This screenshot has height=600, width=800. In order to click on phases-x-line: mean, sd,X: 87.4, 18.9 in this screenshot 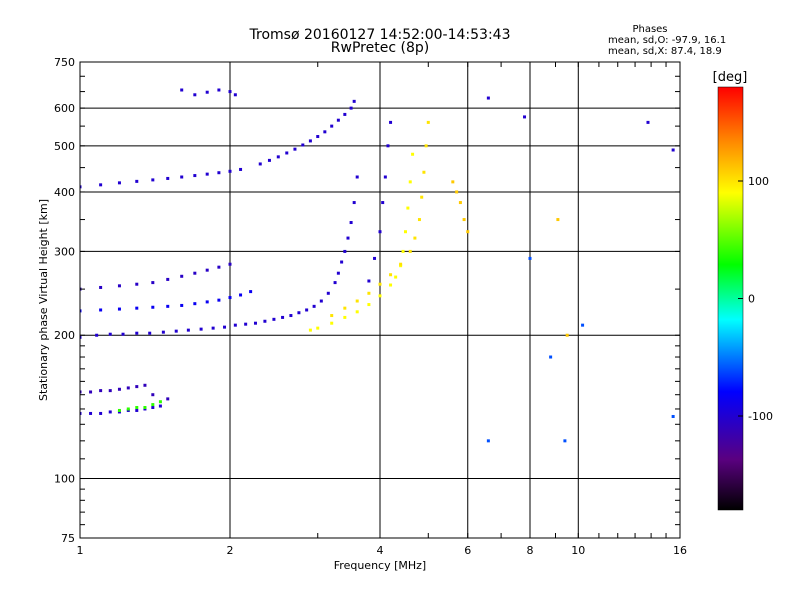, I will do `click(665, 51)`.